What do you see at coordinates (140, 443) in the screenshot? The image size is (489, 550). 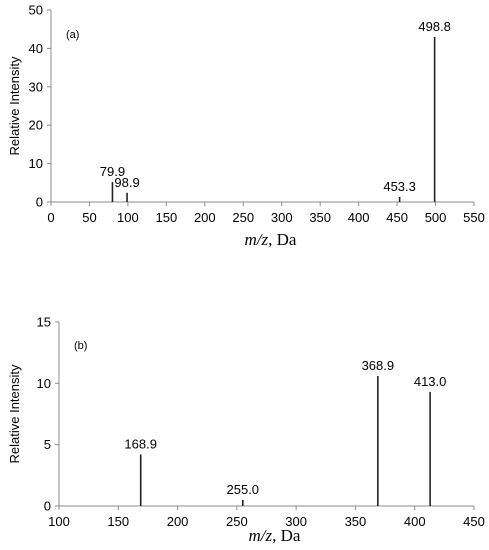 I see `peak-label: 168.9` at bounding box center [140, 443].